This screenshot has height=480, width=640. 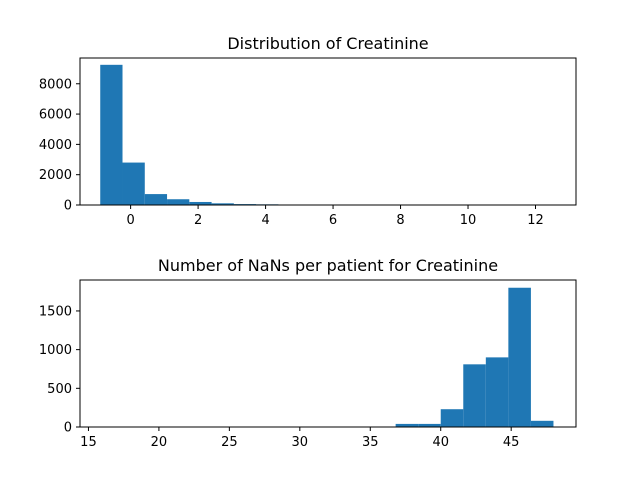 I want to click on y-axis-ticks: 0 500 1000 1500, so click(x=59, y=370).